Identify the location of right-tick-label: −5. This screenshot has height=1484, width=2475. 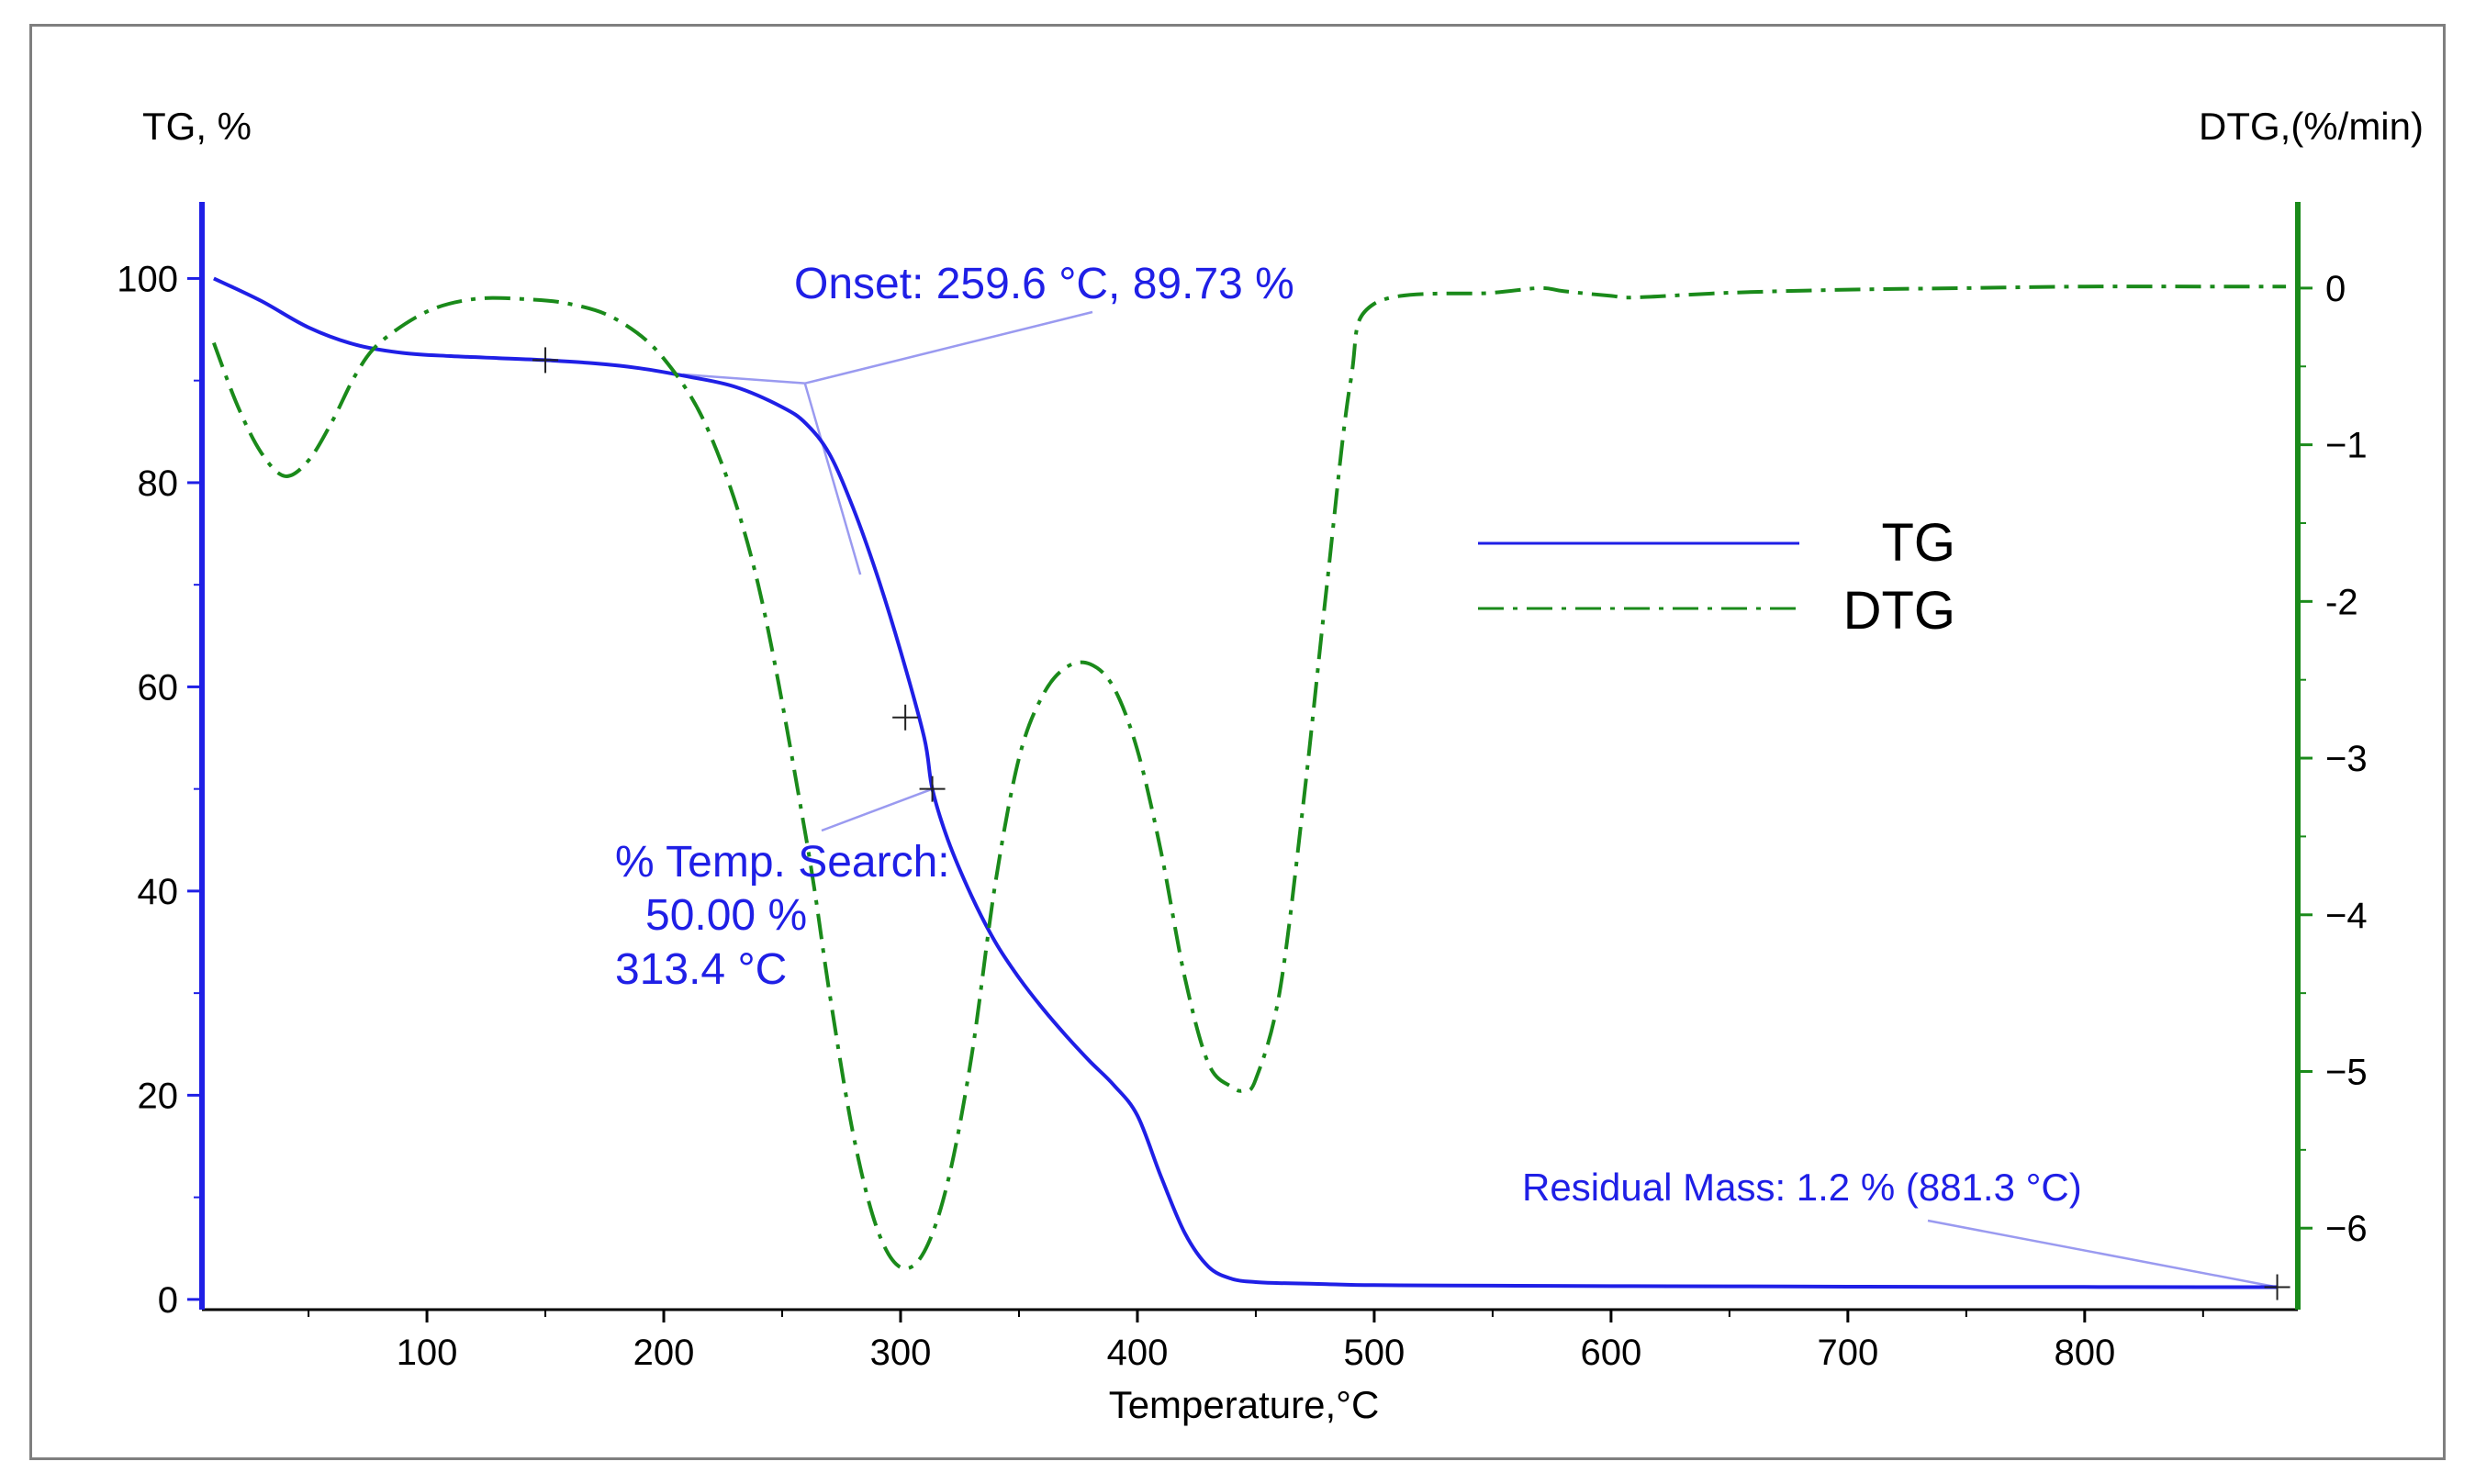
(2346, 1073).